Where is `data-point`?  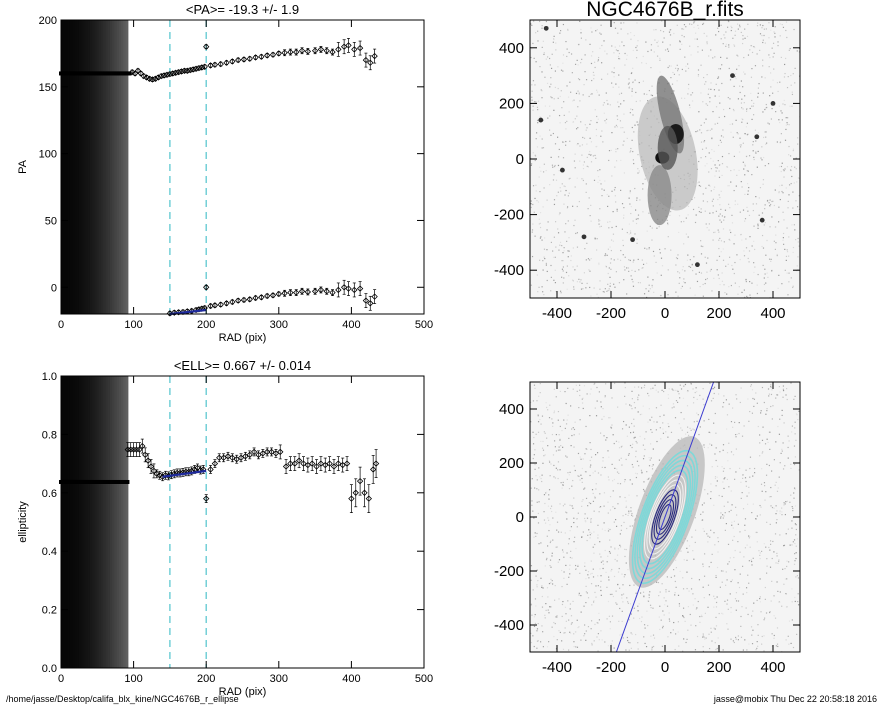 data-point is located at coordinates (161, 76).